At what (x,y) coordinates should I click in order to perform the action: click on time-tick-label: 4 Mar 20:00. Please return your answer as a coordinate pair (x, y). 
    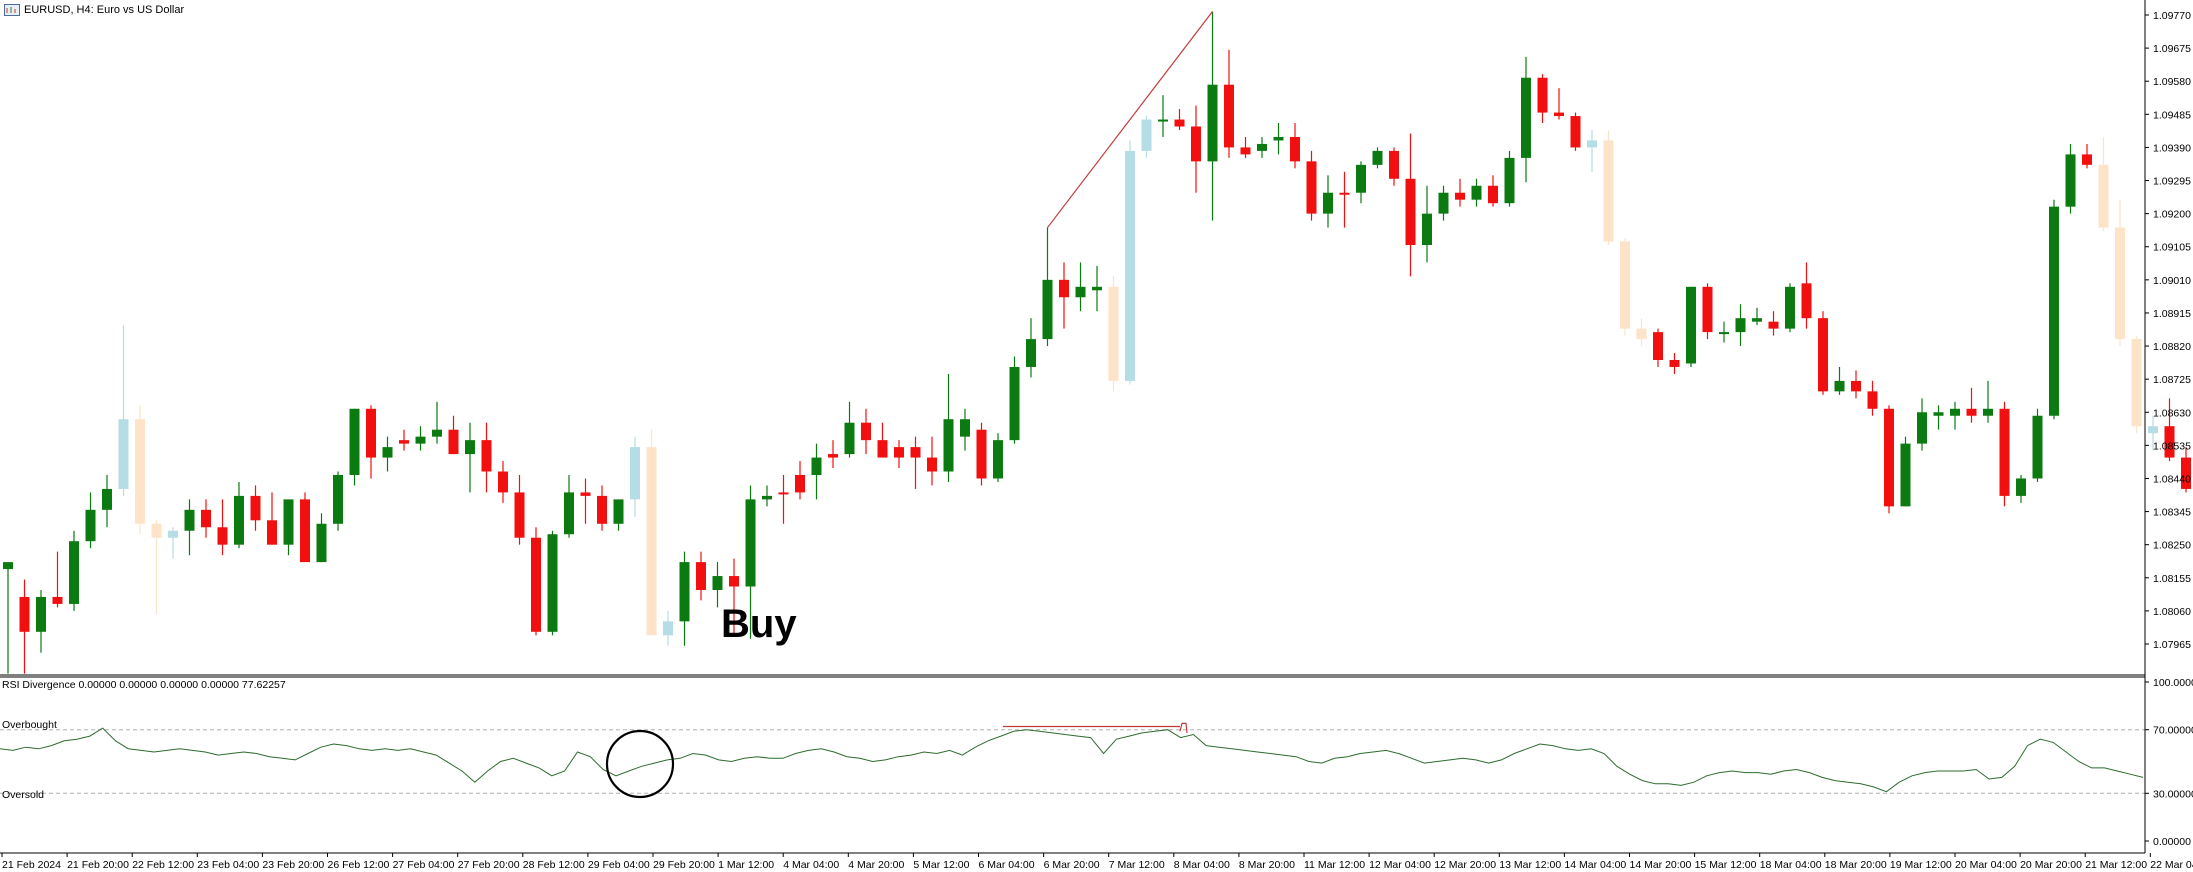
    Looking at the image, I should click on (876, 865).